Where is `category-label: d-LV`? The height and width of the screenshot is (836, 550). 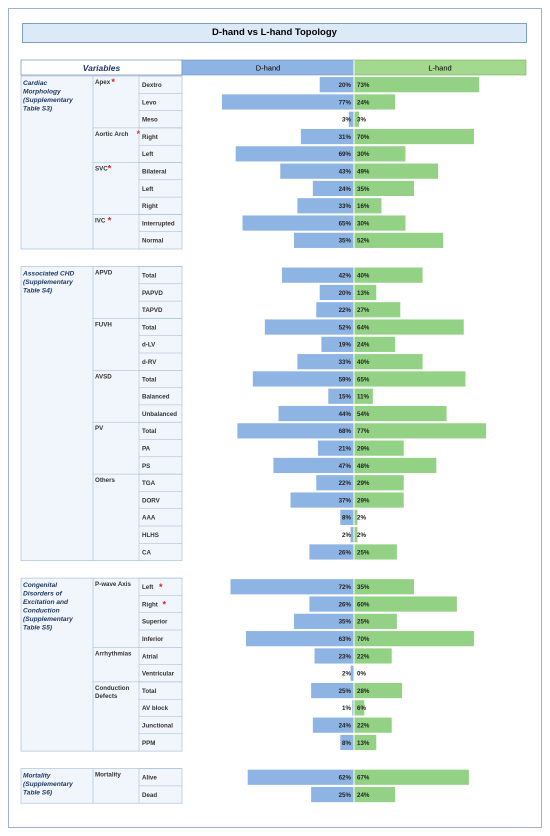 category-label: d-LV is located at coordinates (149, 345).